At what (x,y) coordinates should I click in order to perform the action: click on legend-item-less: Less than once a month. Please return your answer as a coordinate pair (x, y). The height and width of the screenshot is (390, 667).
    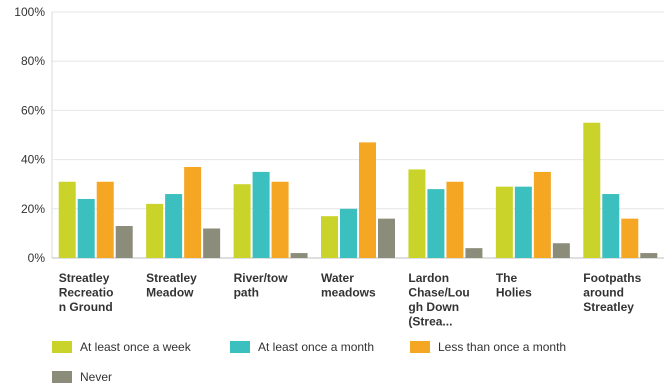
    Looking at the image, I should click on (488, 347).